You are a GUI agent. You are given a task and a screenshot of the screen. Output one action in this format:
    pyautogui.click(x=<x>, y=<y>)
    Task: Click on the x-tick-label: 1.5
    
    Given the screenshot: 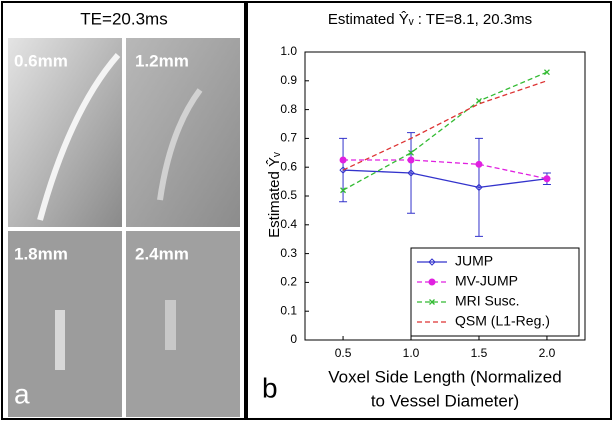 What is the action you would take?
    pyautogui.click(x=479, y=353)
    